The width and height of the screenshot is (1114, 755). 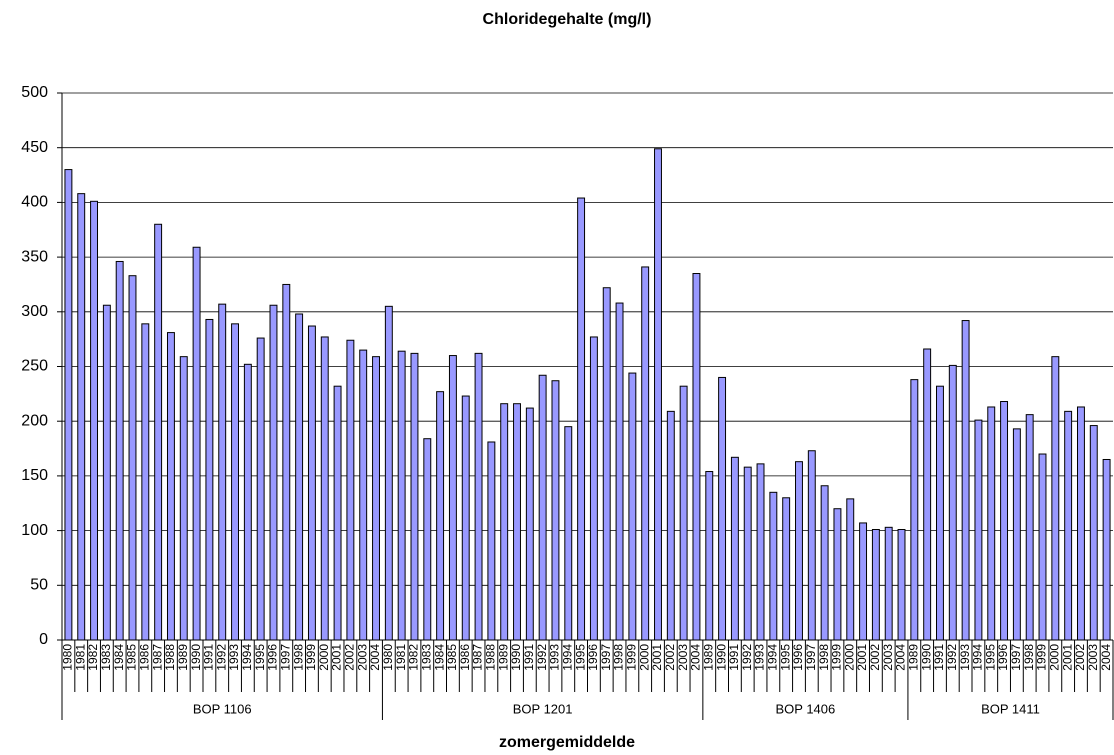 What do you see at coordinates (209, 657) in the screenshot?
I see `x-tick-label: 1991` at bounding box center [209, 657].